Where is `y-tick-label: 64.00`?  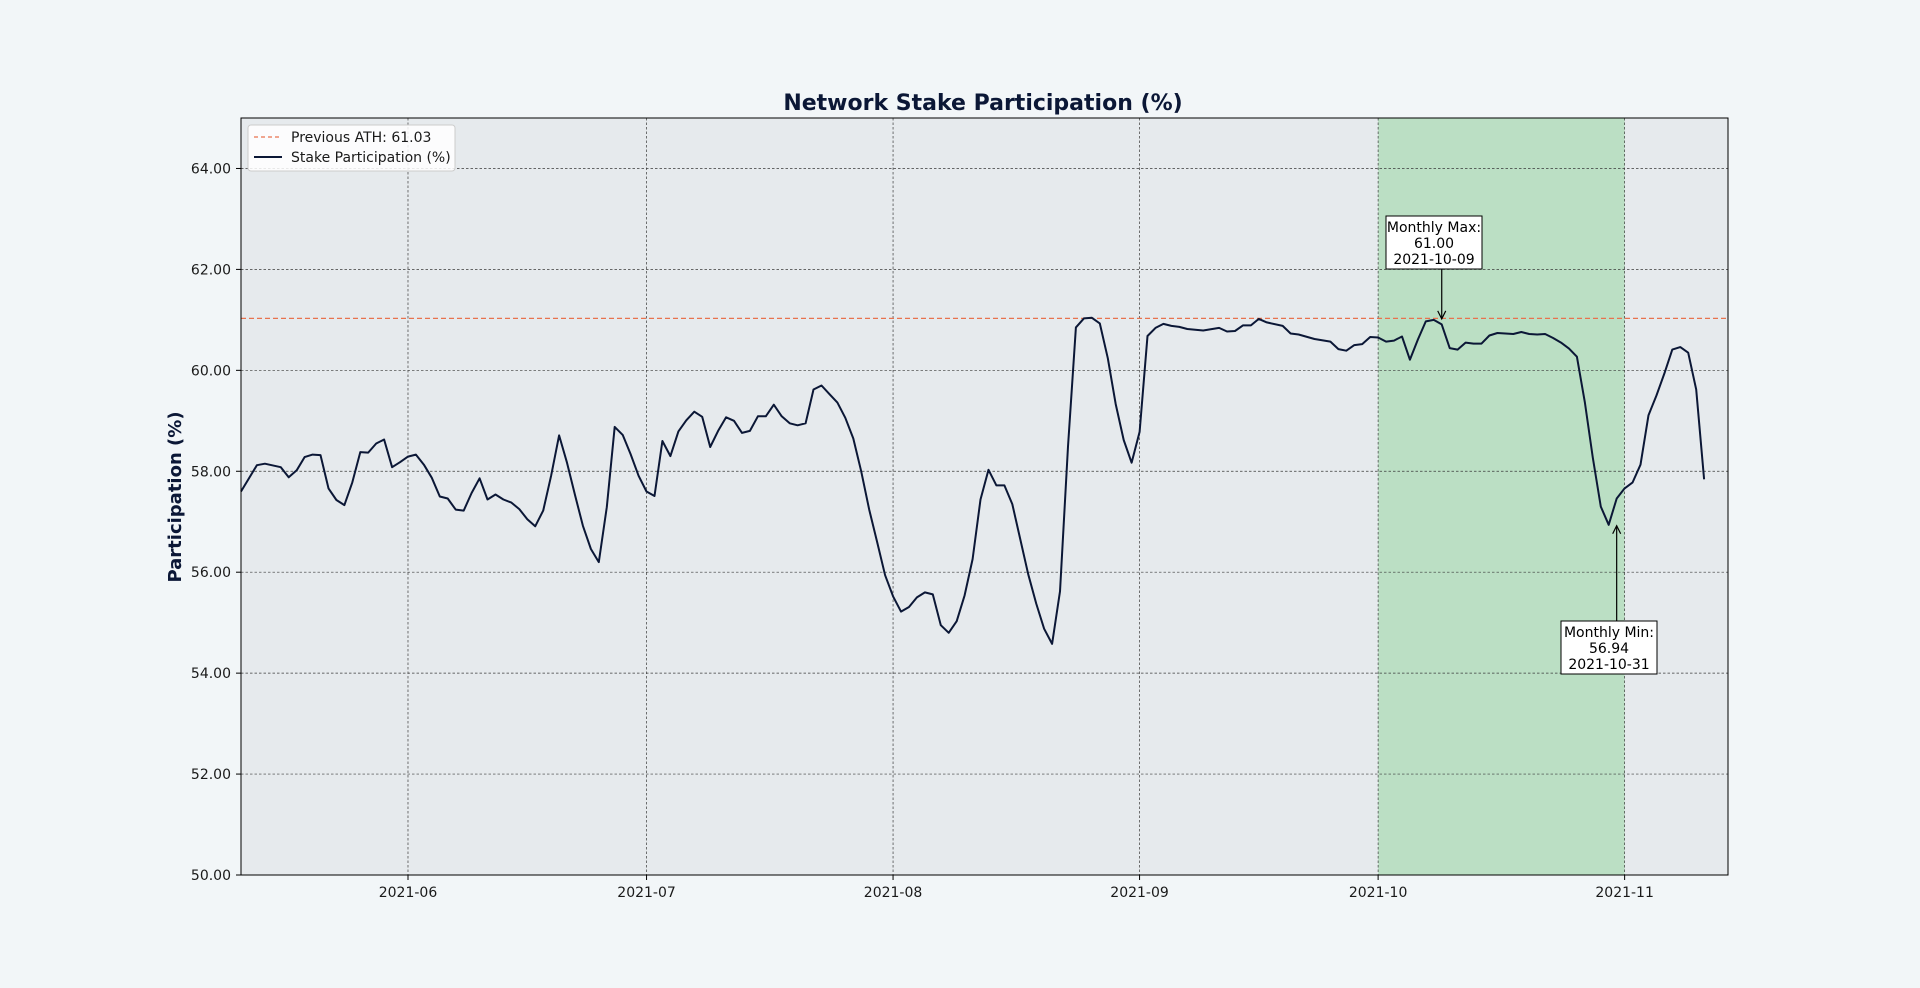 y-tick-label: 64.00 is located at coordinates (211, 169).